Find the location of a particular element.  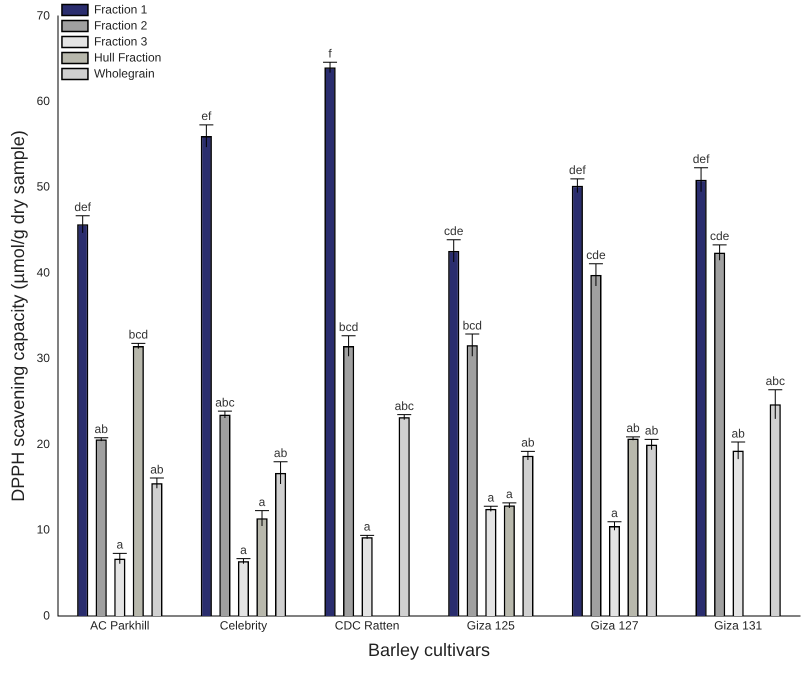

y-tick-label: 70 is located at coordinates (43, 15).